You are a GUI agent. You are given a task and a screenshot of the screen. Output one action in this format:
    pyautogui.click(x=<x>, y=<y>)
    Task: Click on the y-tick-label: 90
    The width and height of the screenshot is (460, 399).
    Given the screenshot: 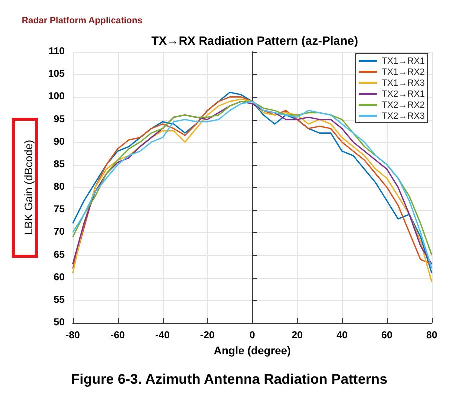 What is the action you would take?
    pyautogui.click(x=60, y=142)
    